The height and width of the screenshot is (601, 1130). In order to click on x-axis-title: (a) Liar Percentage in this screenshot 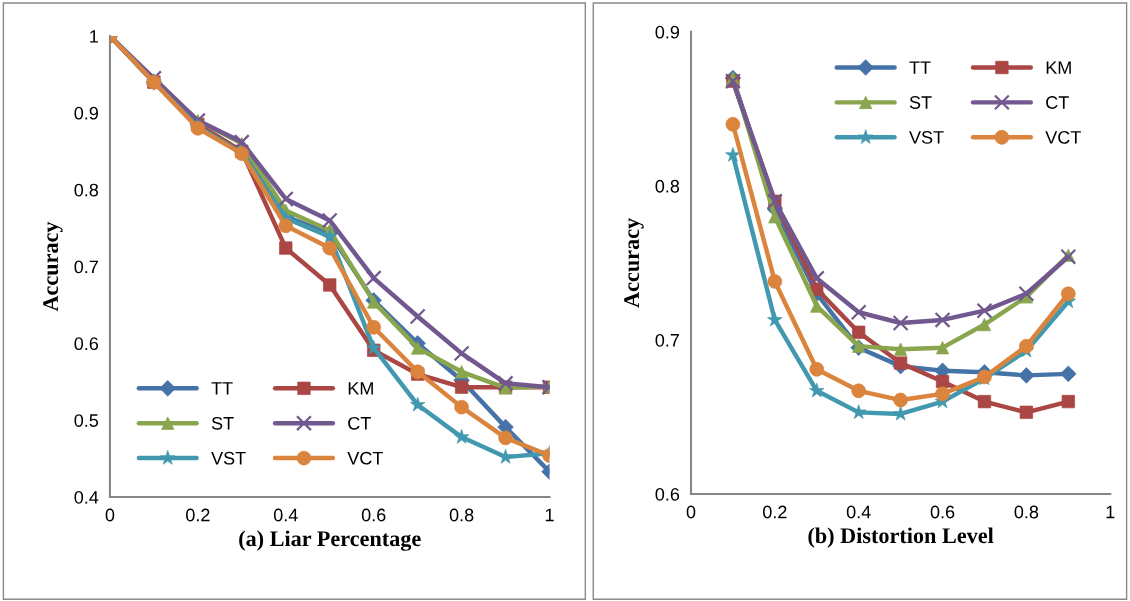, I will do `click(330, 540)`.